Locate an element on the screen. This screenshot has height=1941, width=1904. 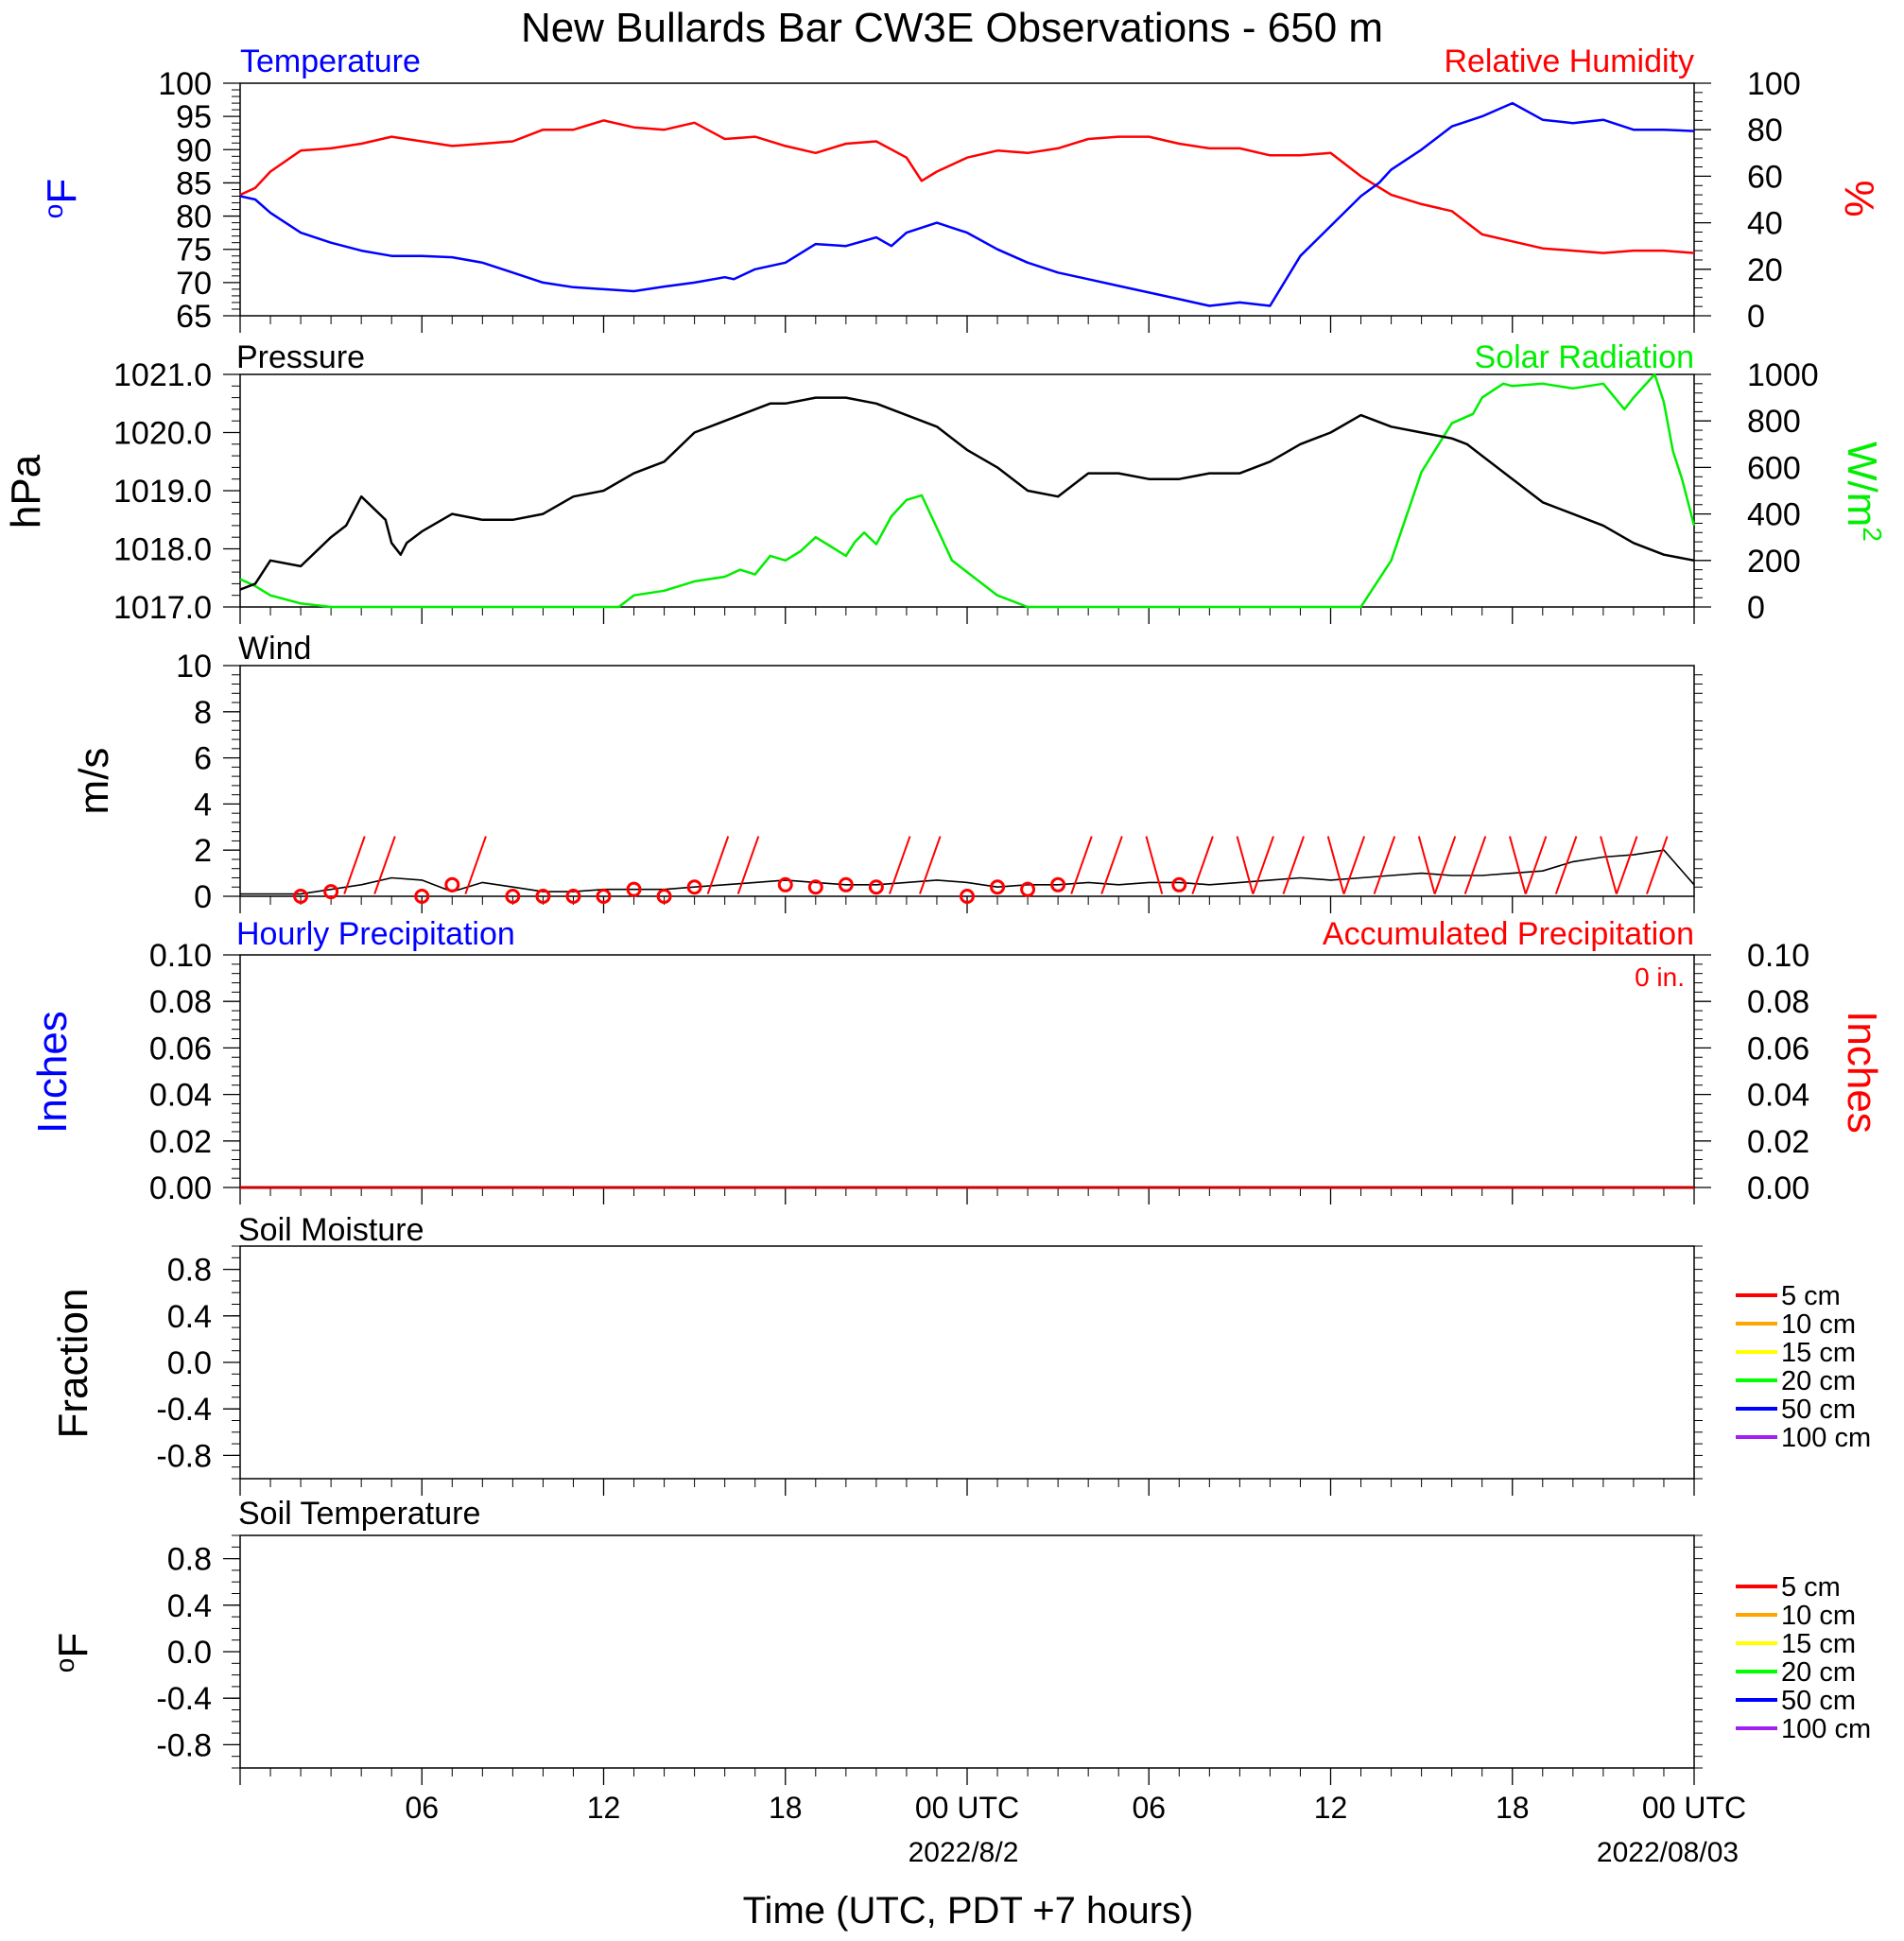
precip-left-axis-tick-label: 0.00 is located at coordinates (180, 1188).